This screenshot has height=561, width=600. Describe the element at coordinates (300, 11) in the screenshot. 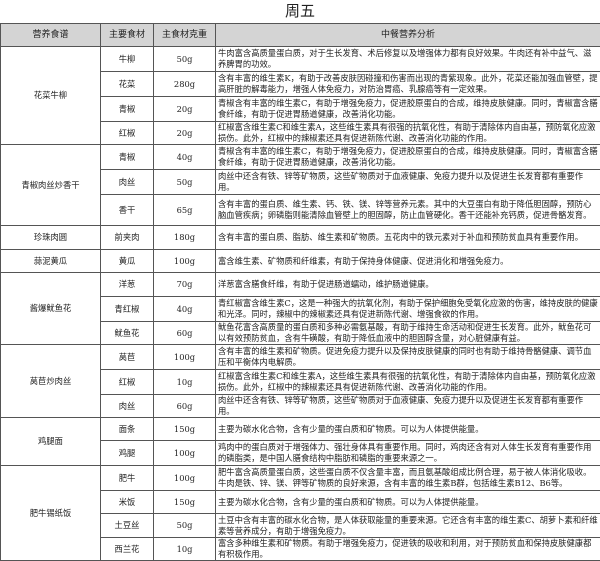

I see `page-title: 周五` at that location.